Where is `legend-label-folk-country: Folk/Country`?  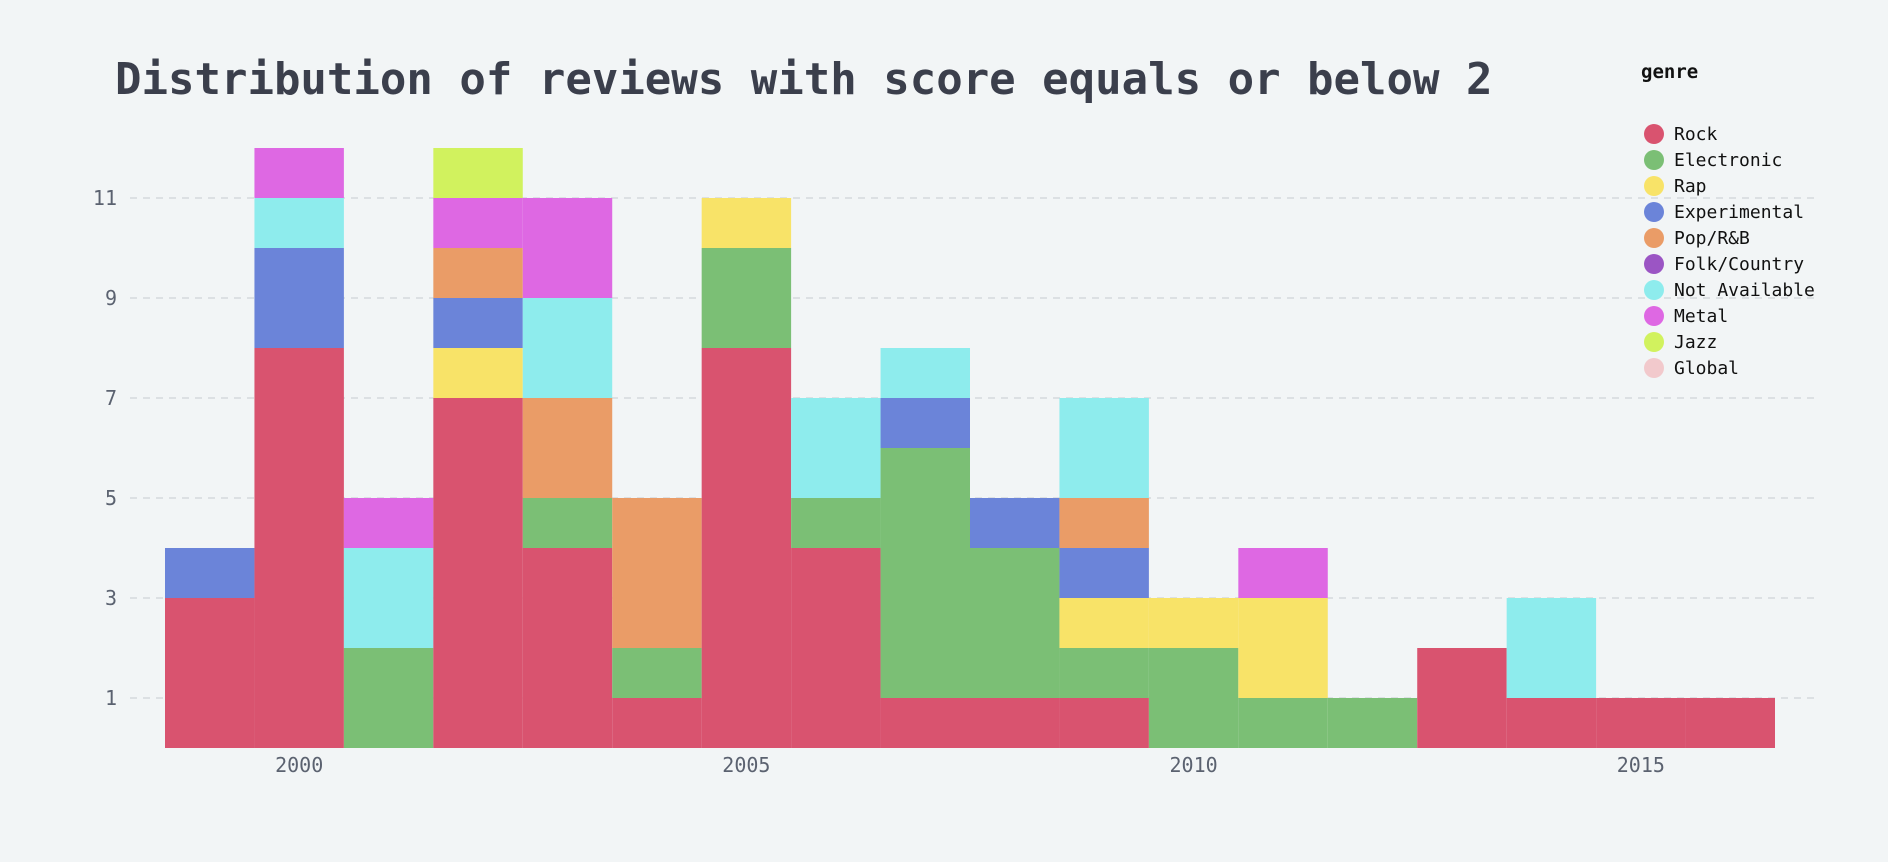
legend-label-folk-country: Folk/Country is located at coordinates (1739, 264).